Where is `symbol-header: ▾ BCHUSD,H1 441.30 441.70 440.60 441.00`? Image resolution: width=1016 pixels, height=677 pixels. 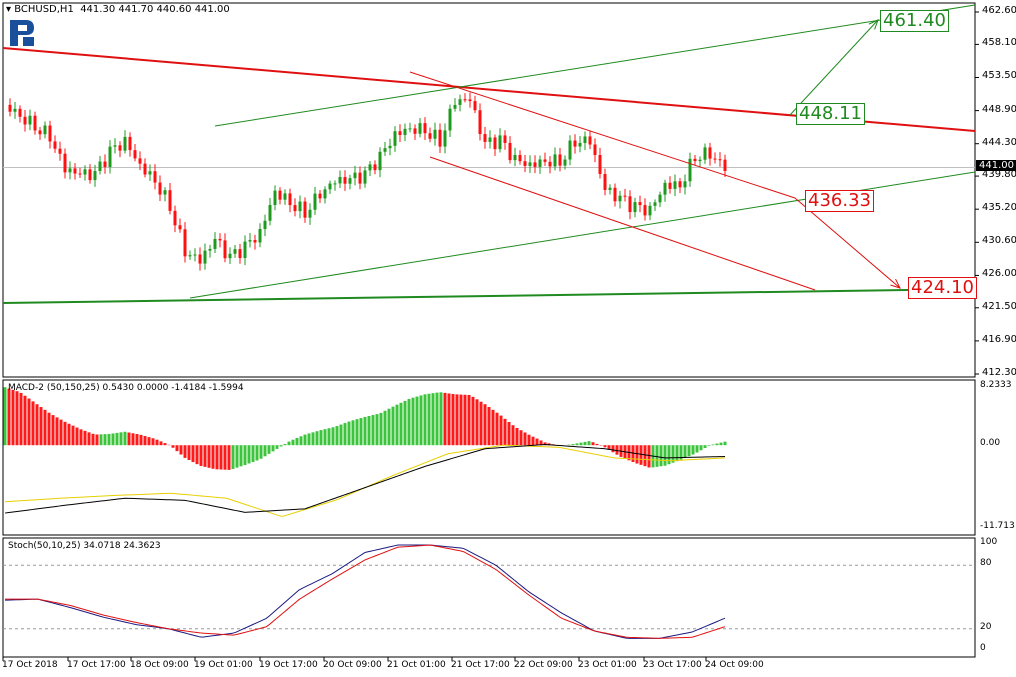 symbol-header: ▾ BCHUSD,H1 441.30 441.70 440.60 441.00 is located at coordinates (118, 9).